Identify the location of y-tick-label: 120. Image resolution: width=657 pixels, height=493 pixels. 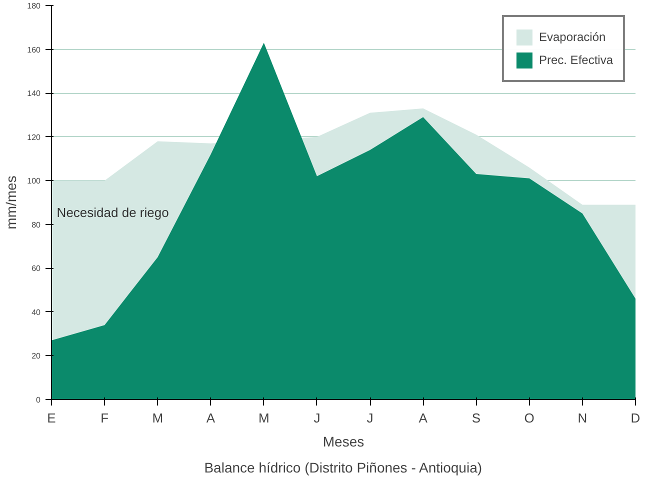
(34, 137).